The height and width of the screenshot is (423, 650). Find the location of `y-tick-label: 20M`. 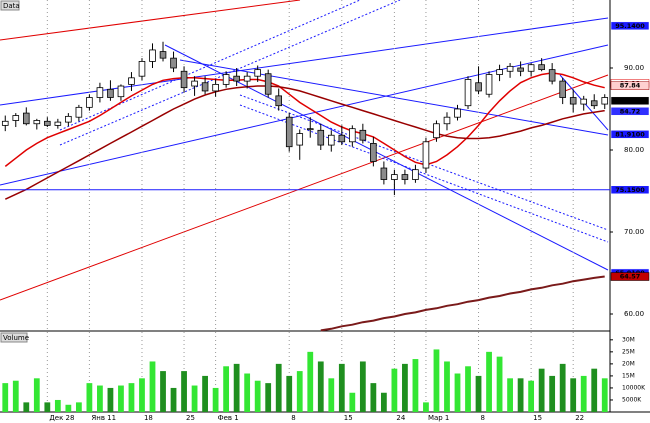

y-tick-label: 20M is located at coordinates (628, 363).